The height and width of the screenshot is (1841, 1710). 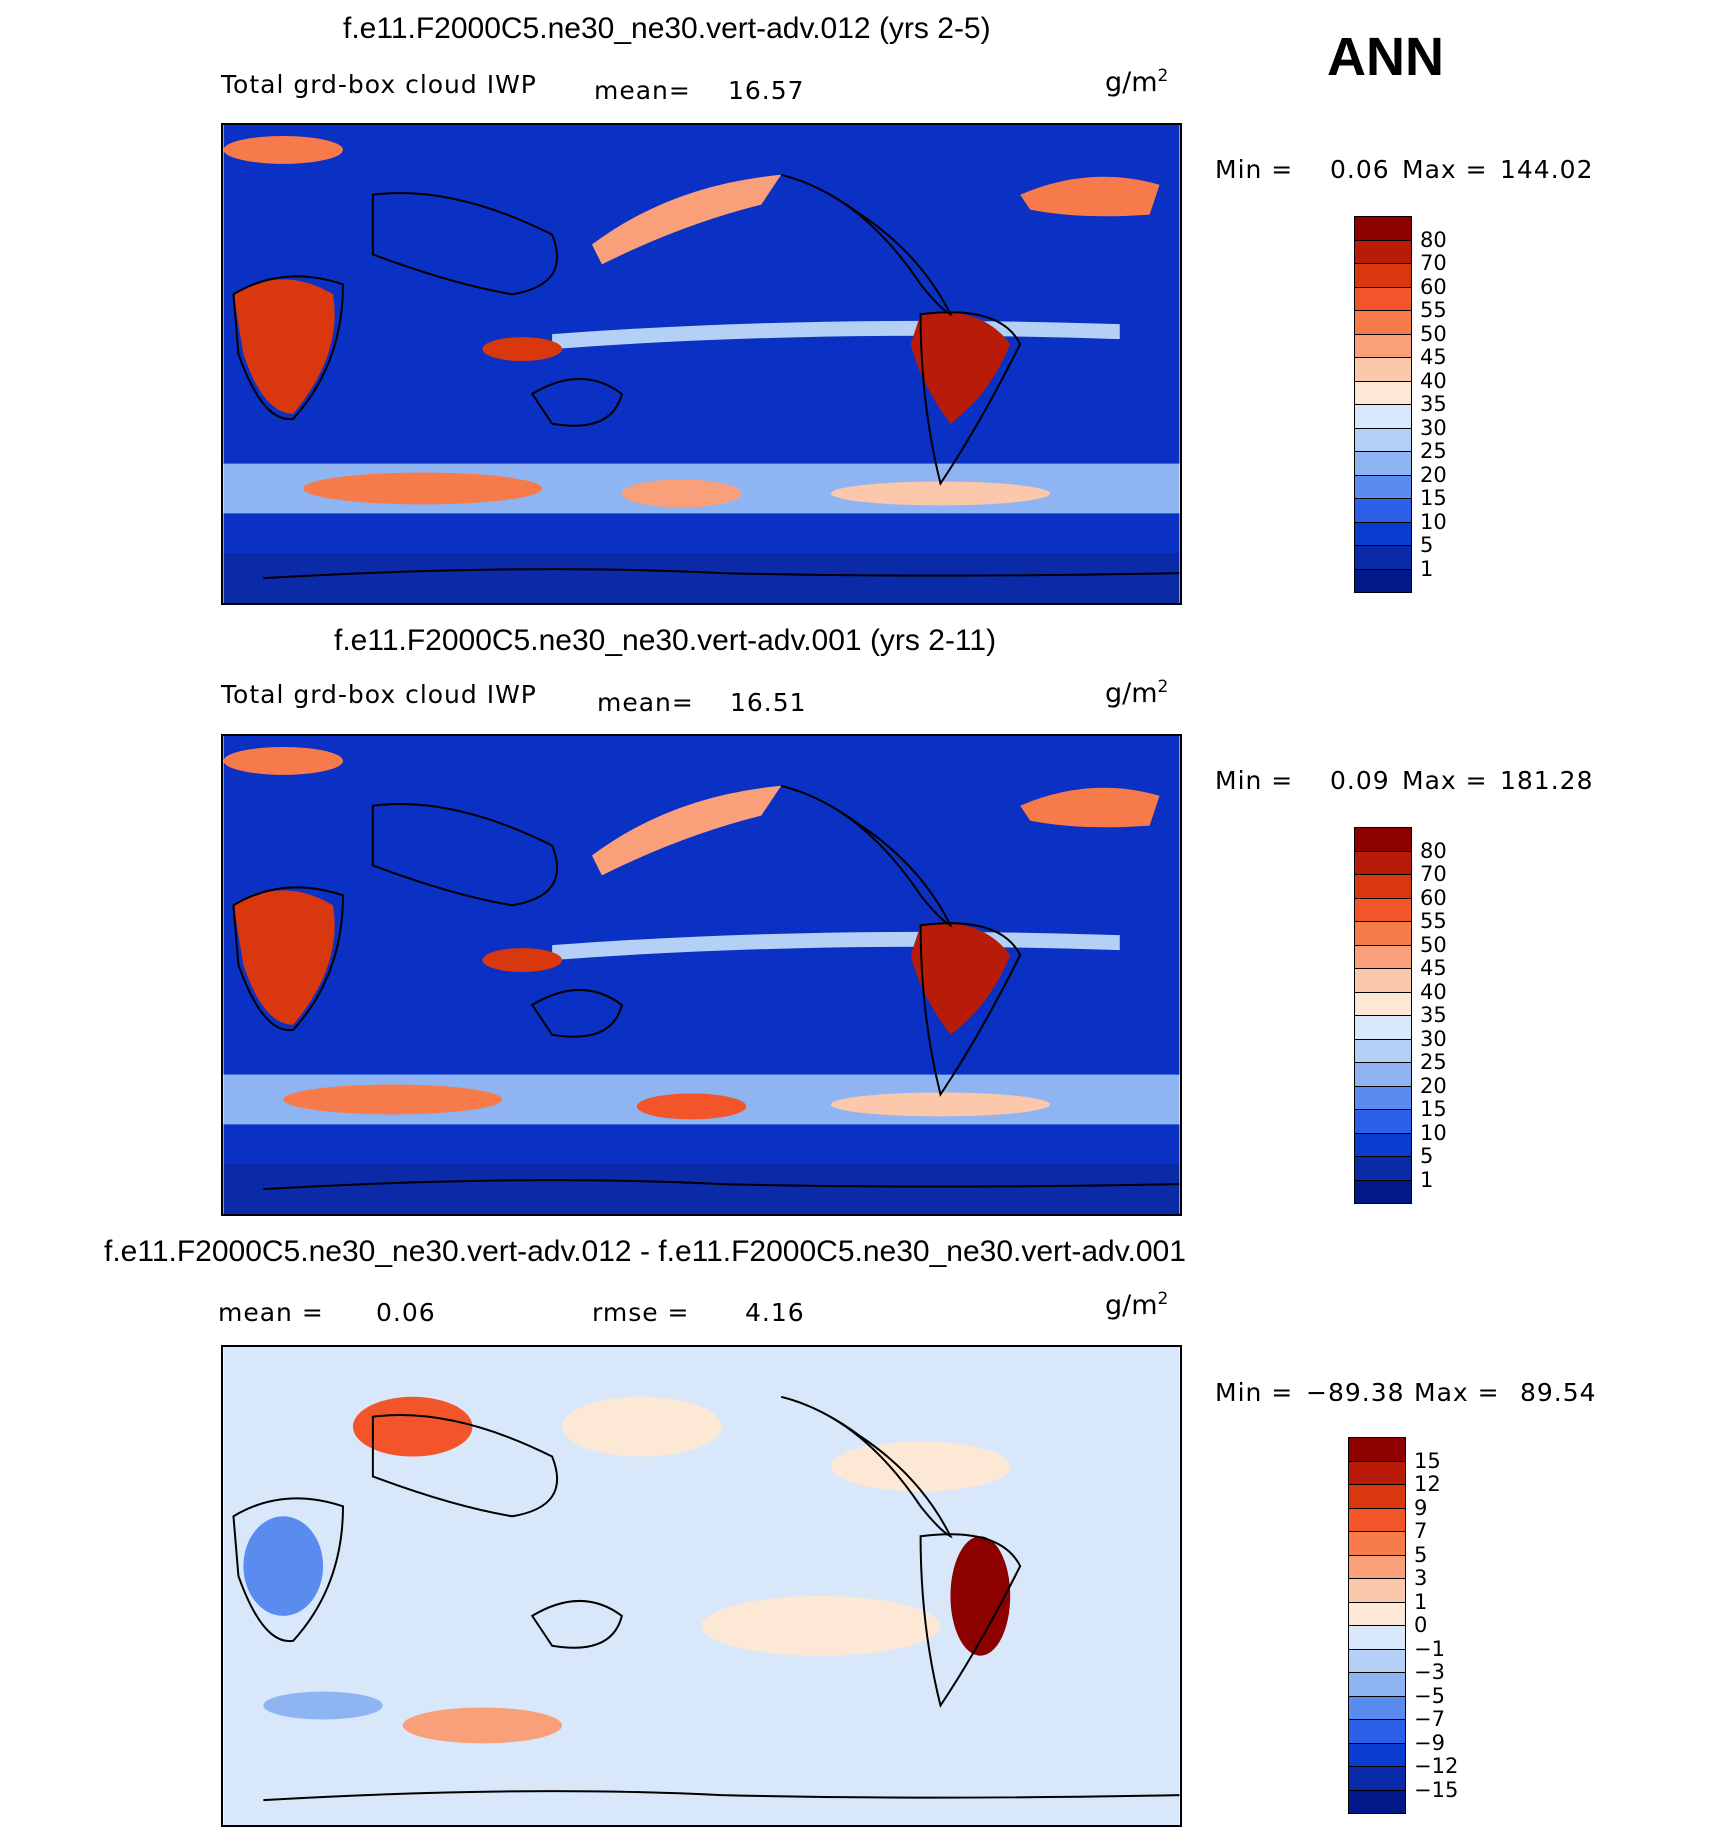 I want to click on colorbar-level-label: 80, so click(x=1433, y=850).